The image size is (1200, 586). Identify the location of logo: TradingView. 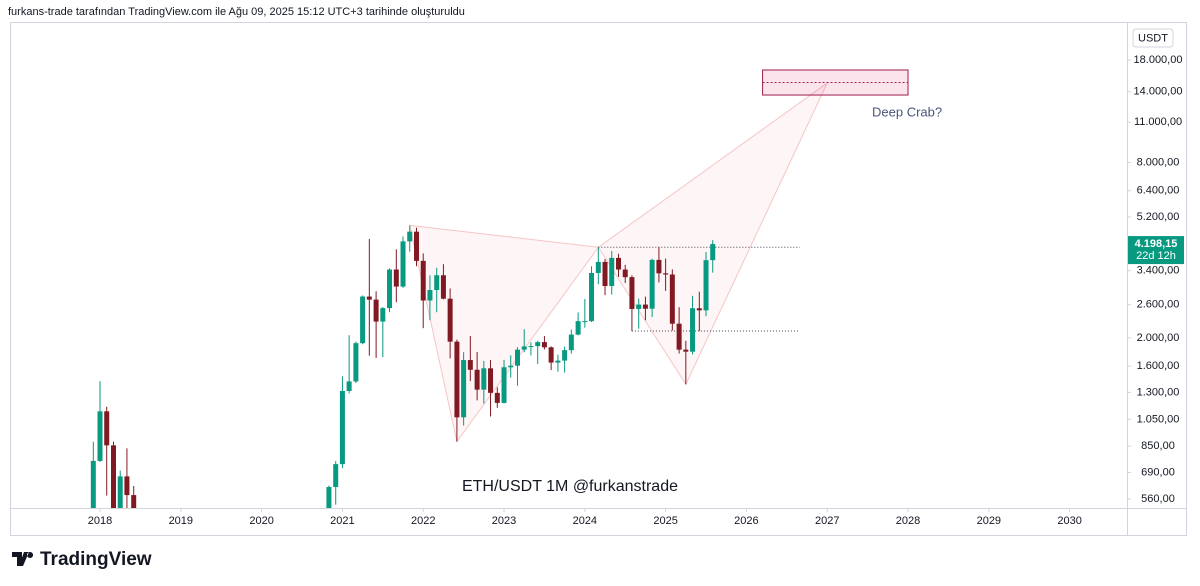
(82, 559).